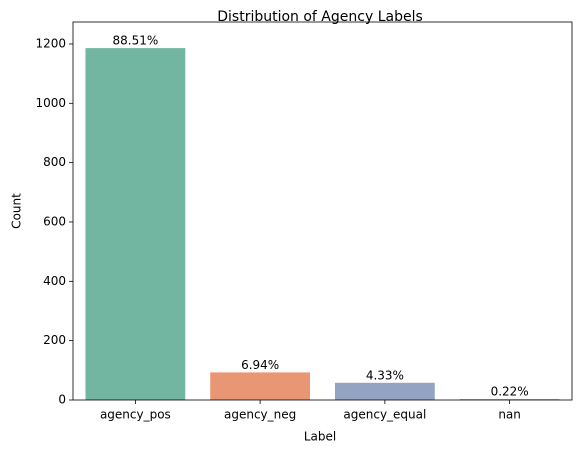 The width and height of the screenshot is (580, 457). What do you see at coordinates (54, 281) in the screenshot?
I see `y-tick-label: 400` at bounding box center [54, 281].